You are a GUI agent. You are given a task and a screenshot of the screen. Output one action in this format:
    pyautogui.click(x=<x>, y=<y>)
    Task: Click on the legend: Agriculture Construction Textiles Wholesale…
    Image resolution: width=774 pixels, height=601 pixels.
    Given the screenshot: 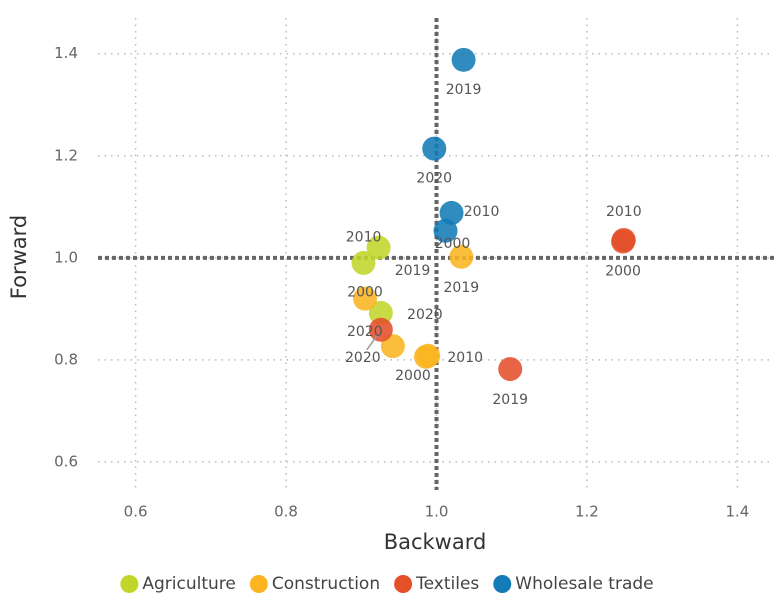 What is the action you would take?
    pyautogui.click(x=387, y=584)
    